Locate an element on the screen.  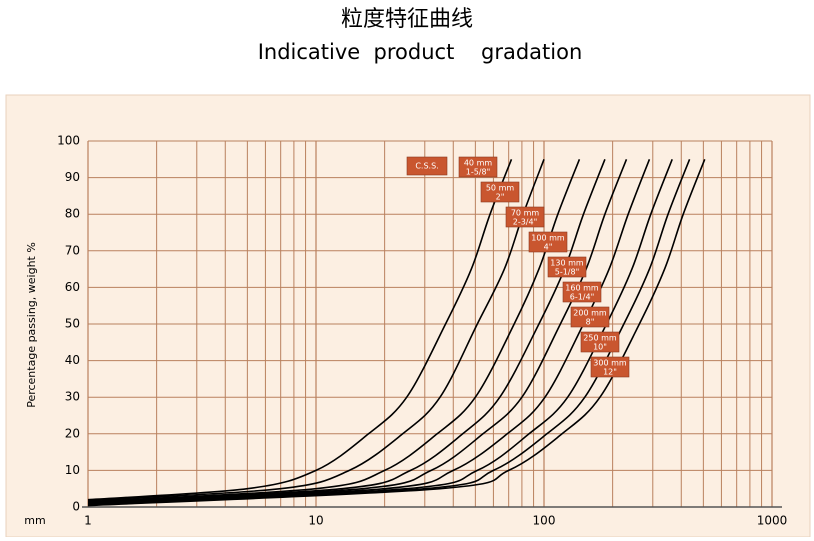
y-tick-label: 90 is located at coordinates (72, 177).